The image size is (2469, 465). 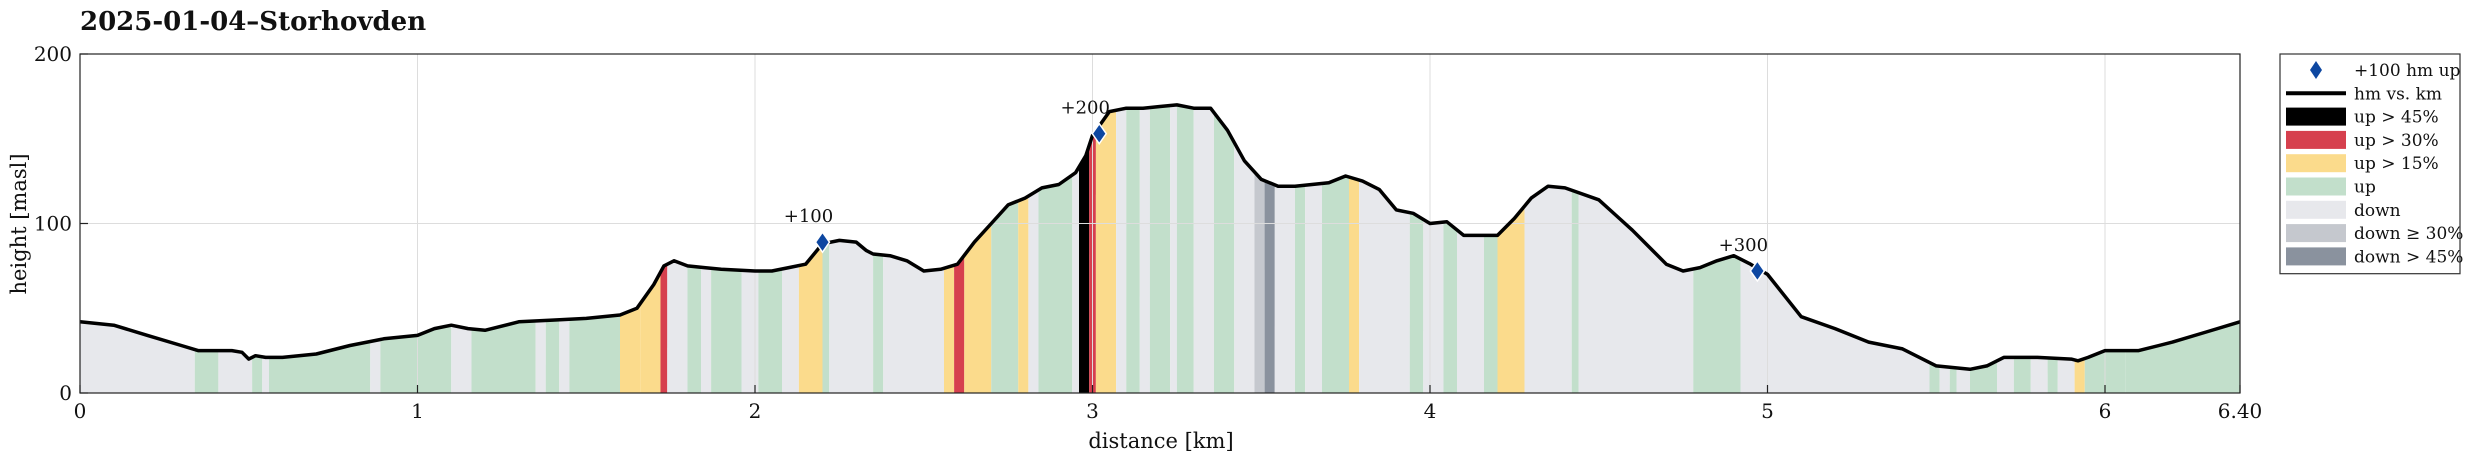 What do you see at coordinates (2105, 411) in the screenshot?
I see `x-tick-label: 6` at bounding box center [2105, 411].